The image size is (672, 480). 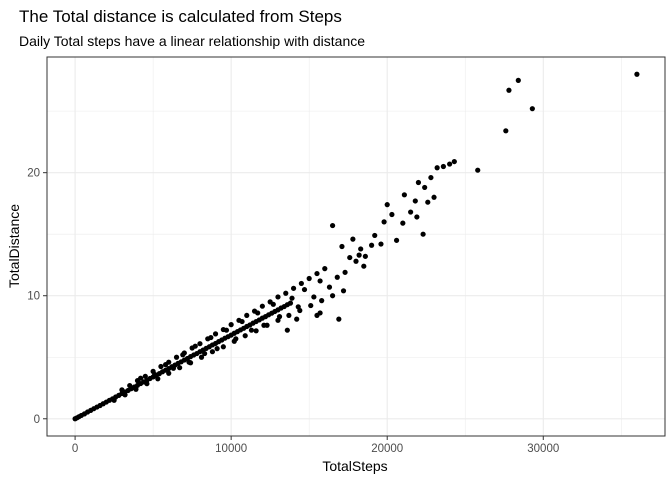 What do you see at coordinates (387, 449) in the screenshot?
I see `x-tick-label: 20000` at bounding box center [387, 449].